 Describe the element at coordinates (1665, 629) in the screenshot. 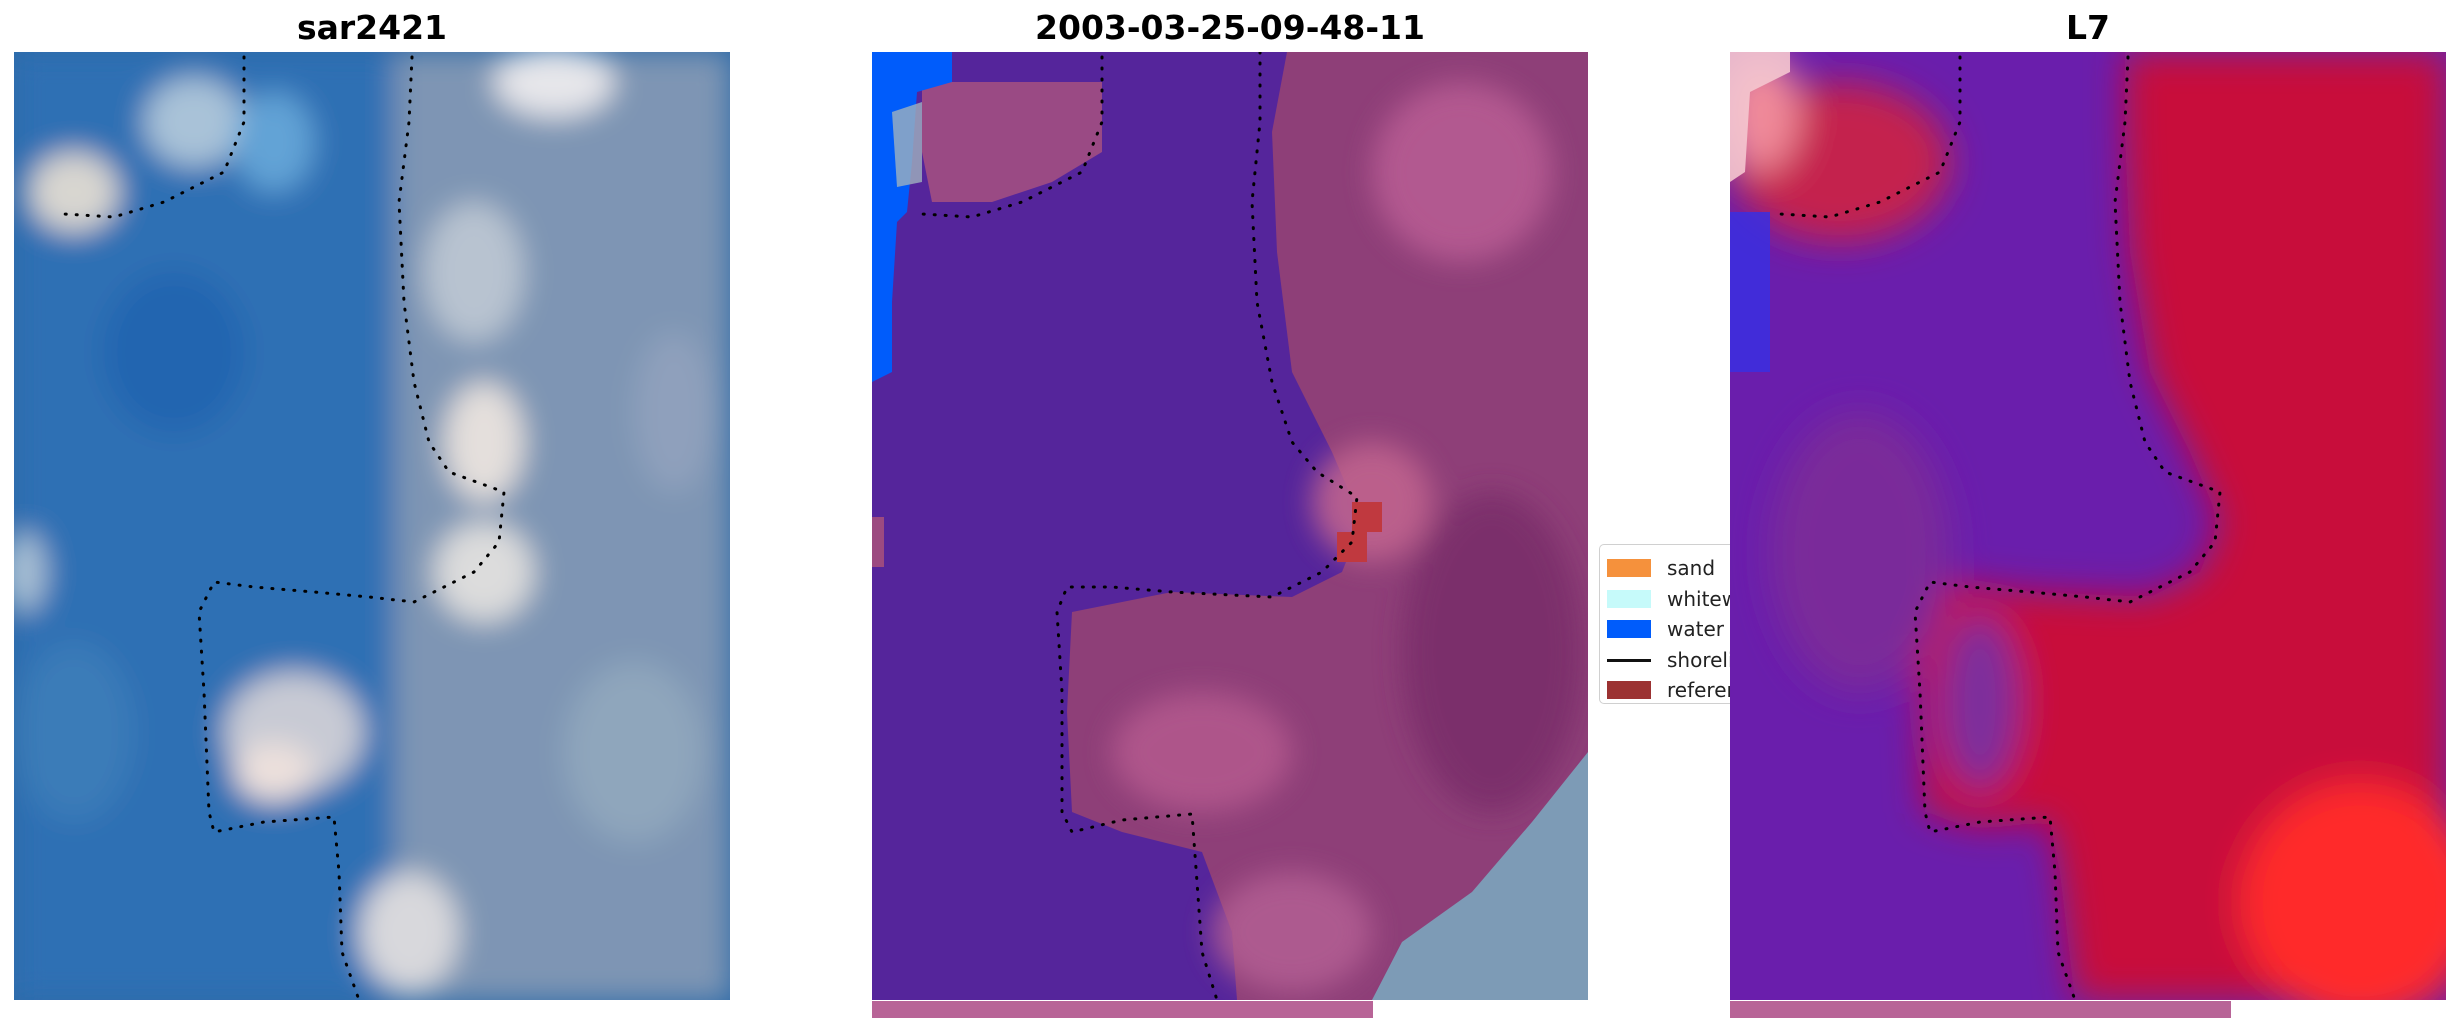

I see `legend-item-water: water` at that location.